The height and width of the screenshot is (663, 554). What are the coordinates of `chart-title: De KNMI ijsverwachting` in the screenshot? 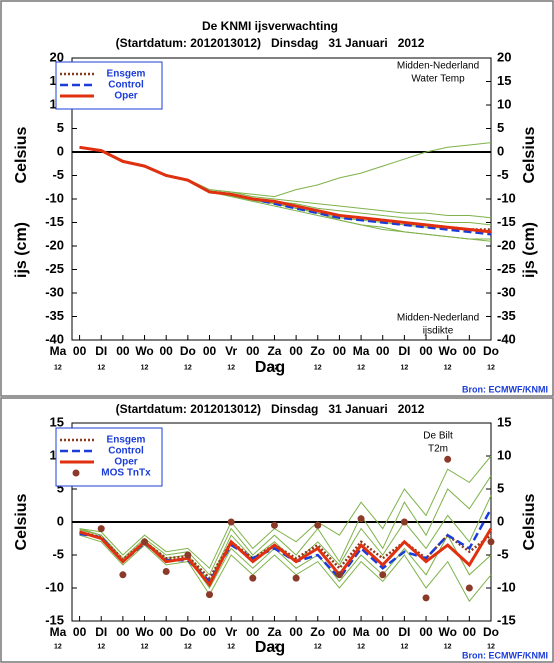 It's located at (270, 26).